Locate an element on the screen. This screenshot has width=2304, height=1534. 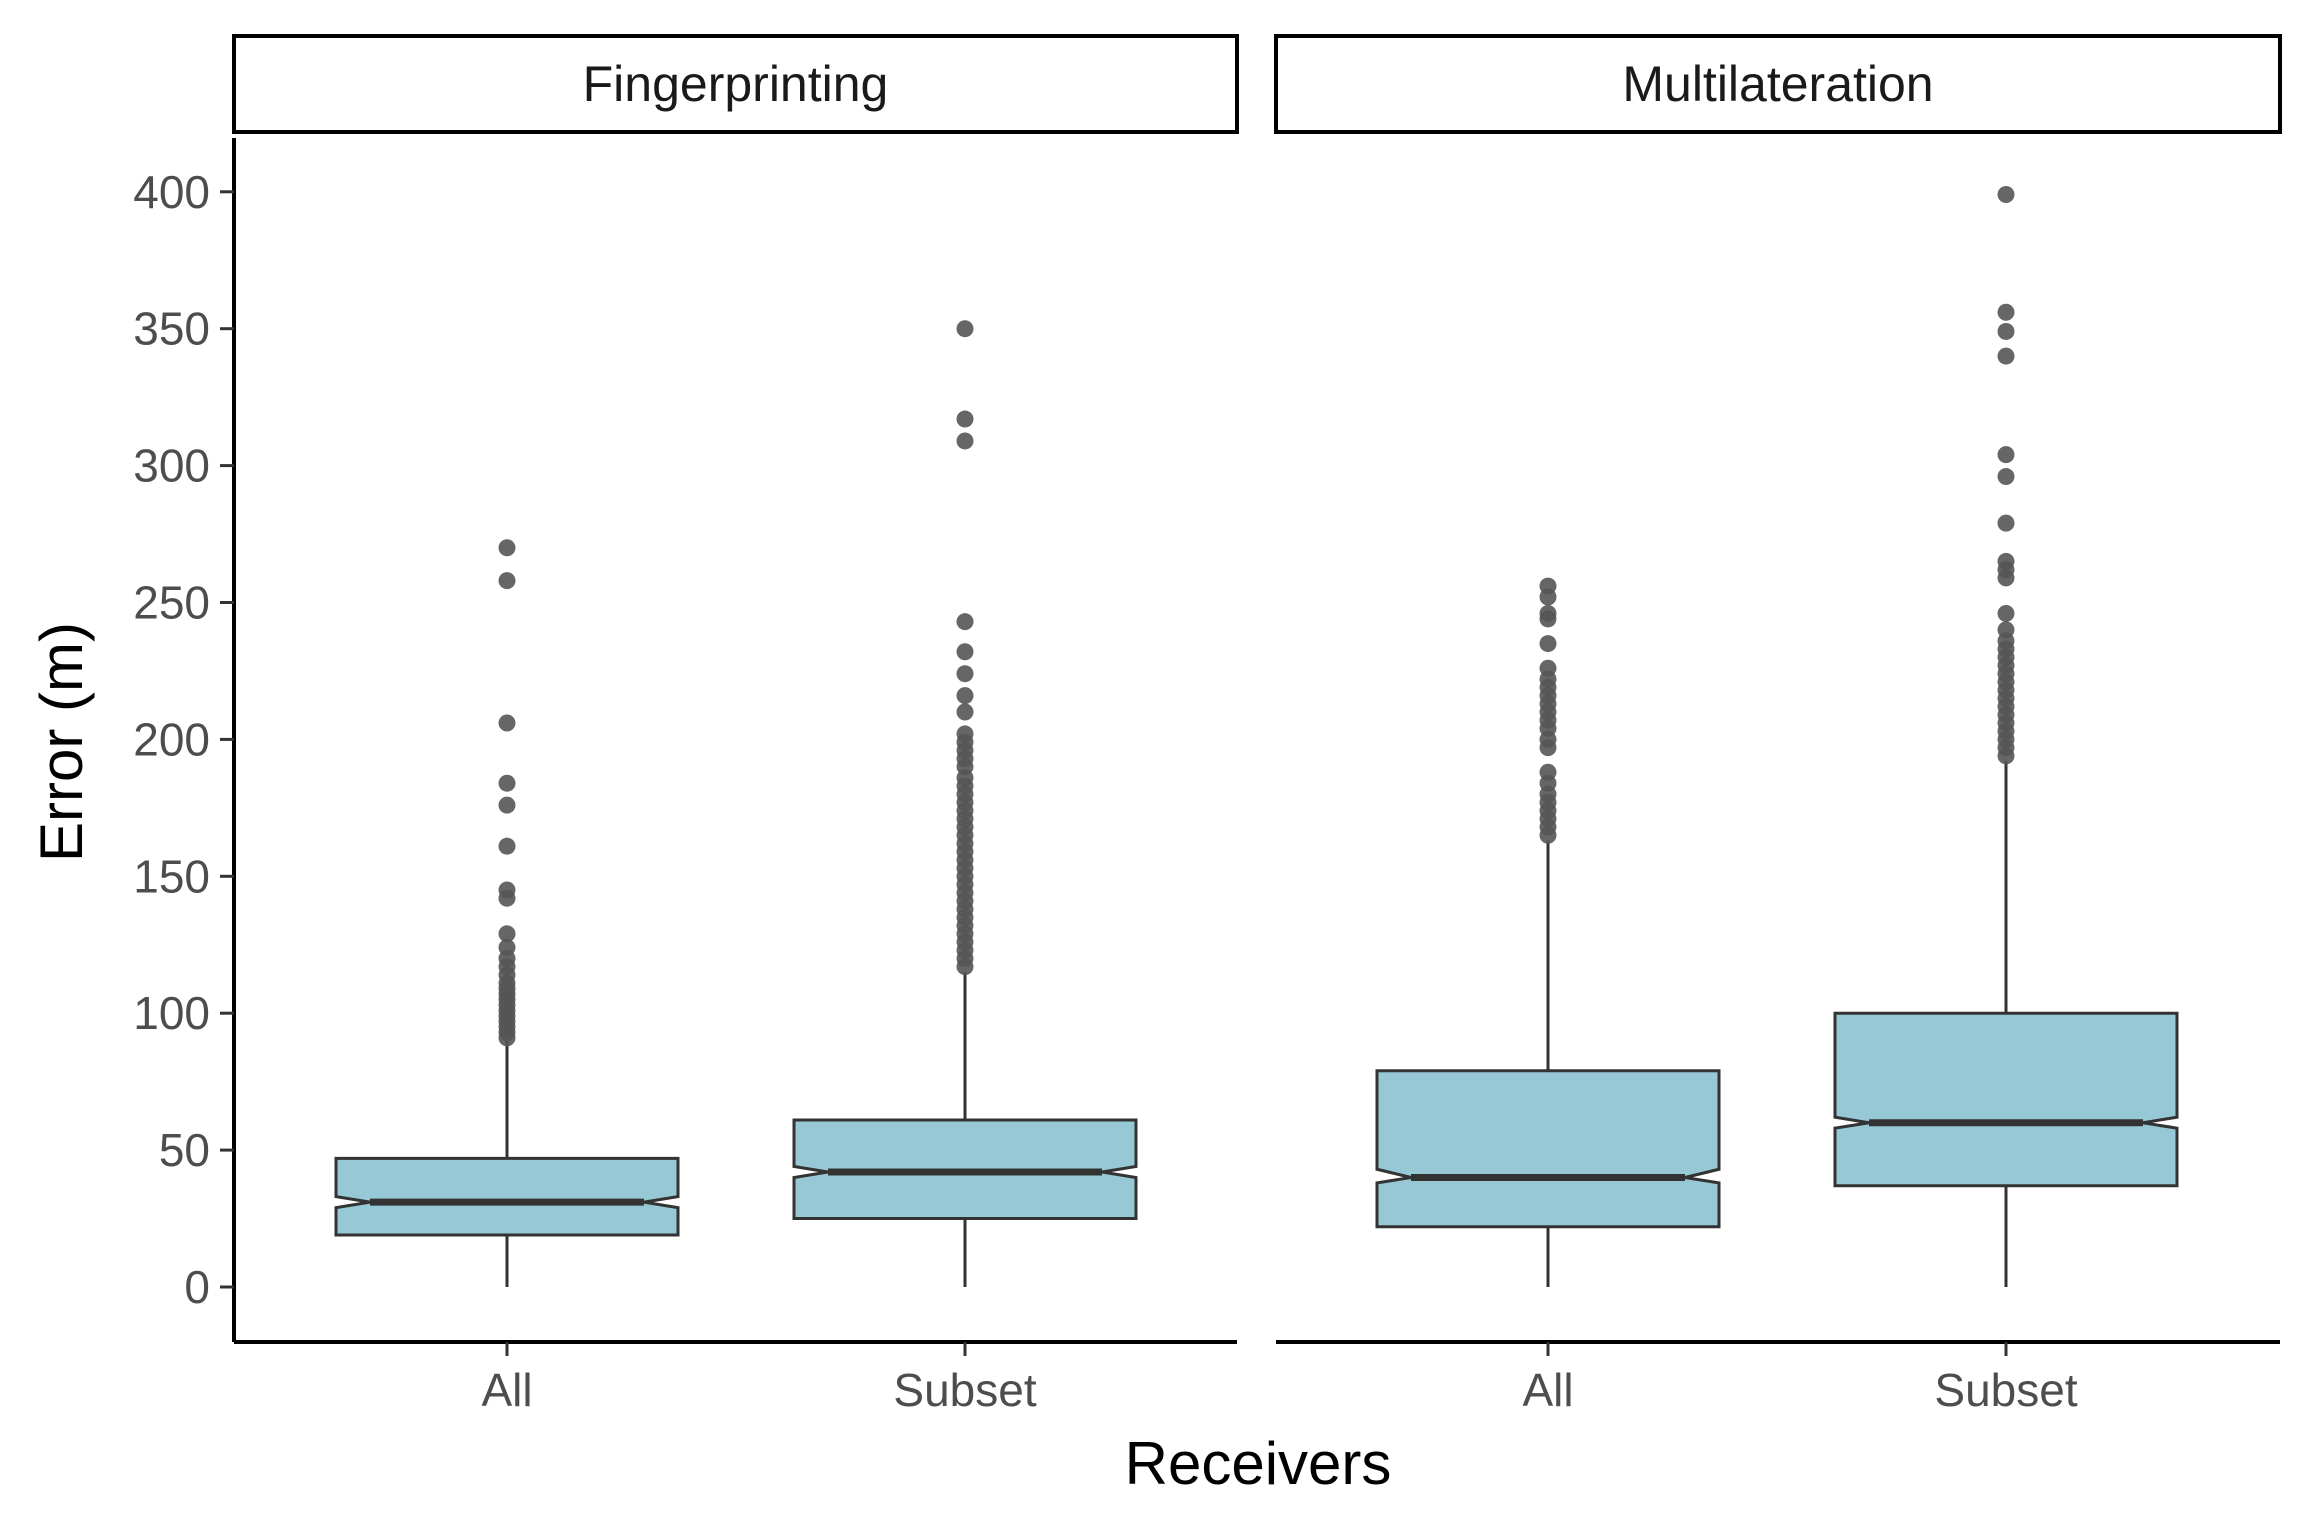
x-axis-title: Receivers is located at coordinates (1258, 1463).